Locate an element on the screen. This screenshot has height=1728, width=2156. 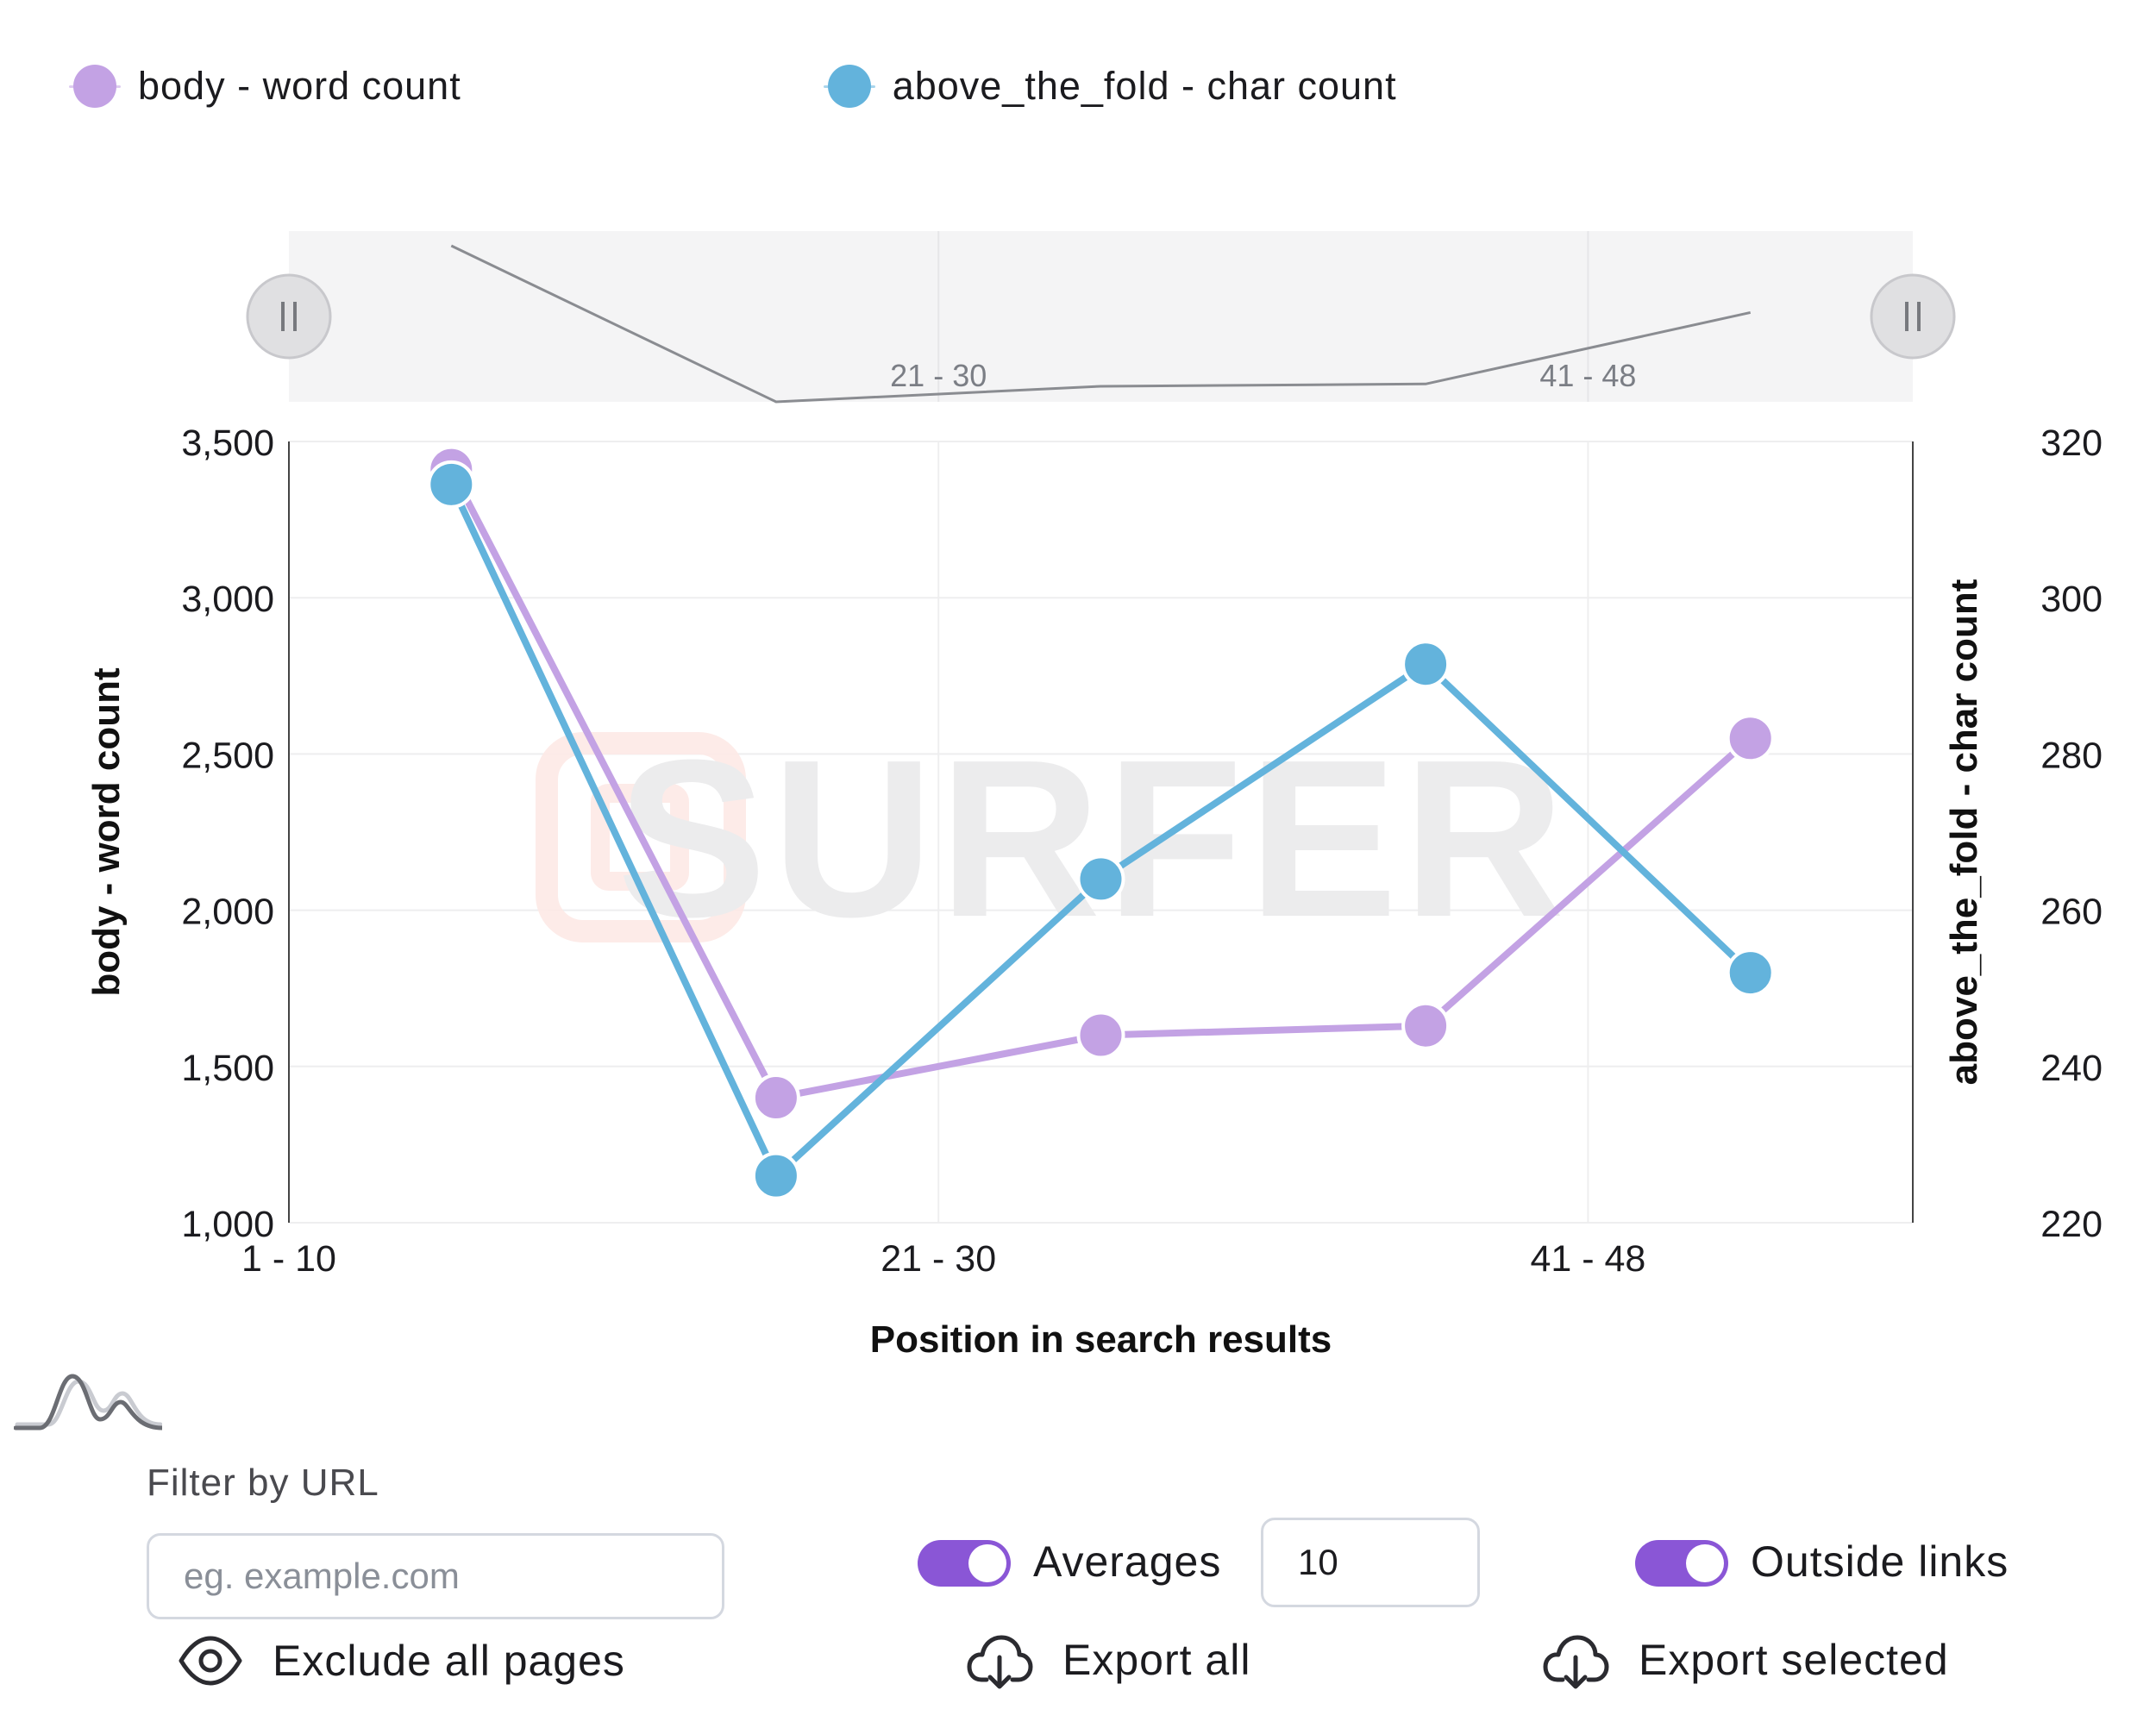
navigator-label: 41 - 48 is located at coordinates (1587, 375).